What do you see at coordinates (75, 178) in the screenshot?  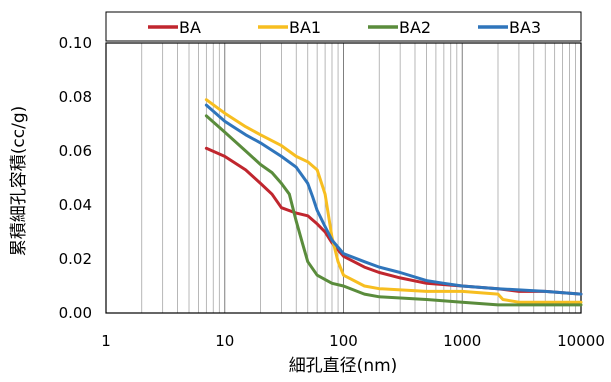 I see `y-axis-tick-labels: 0.00 0.02 0.04 0.06 0.08 0.10` at bounding box center [75, 178].